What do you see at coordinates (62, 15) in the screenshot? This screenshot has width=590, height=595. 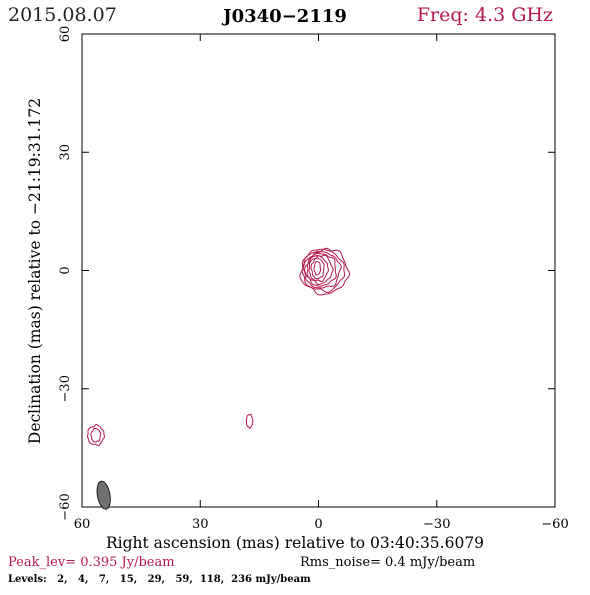 I see `header-date: 2015.08.07` at bounding box center [62, 15].